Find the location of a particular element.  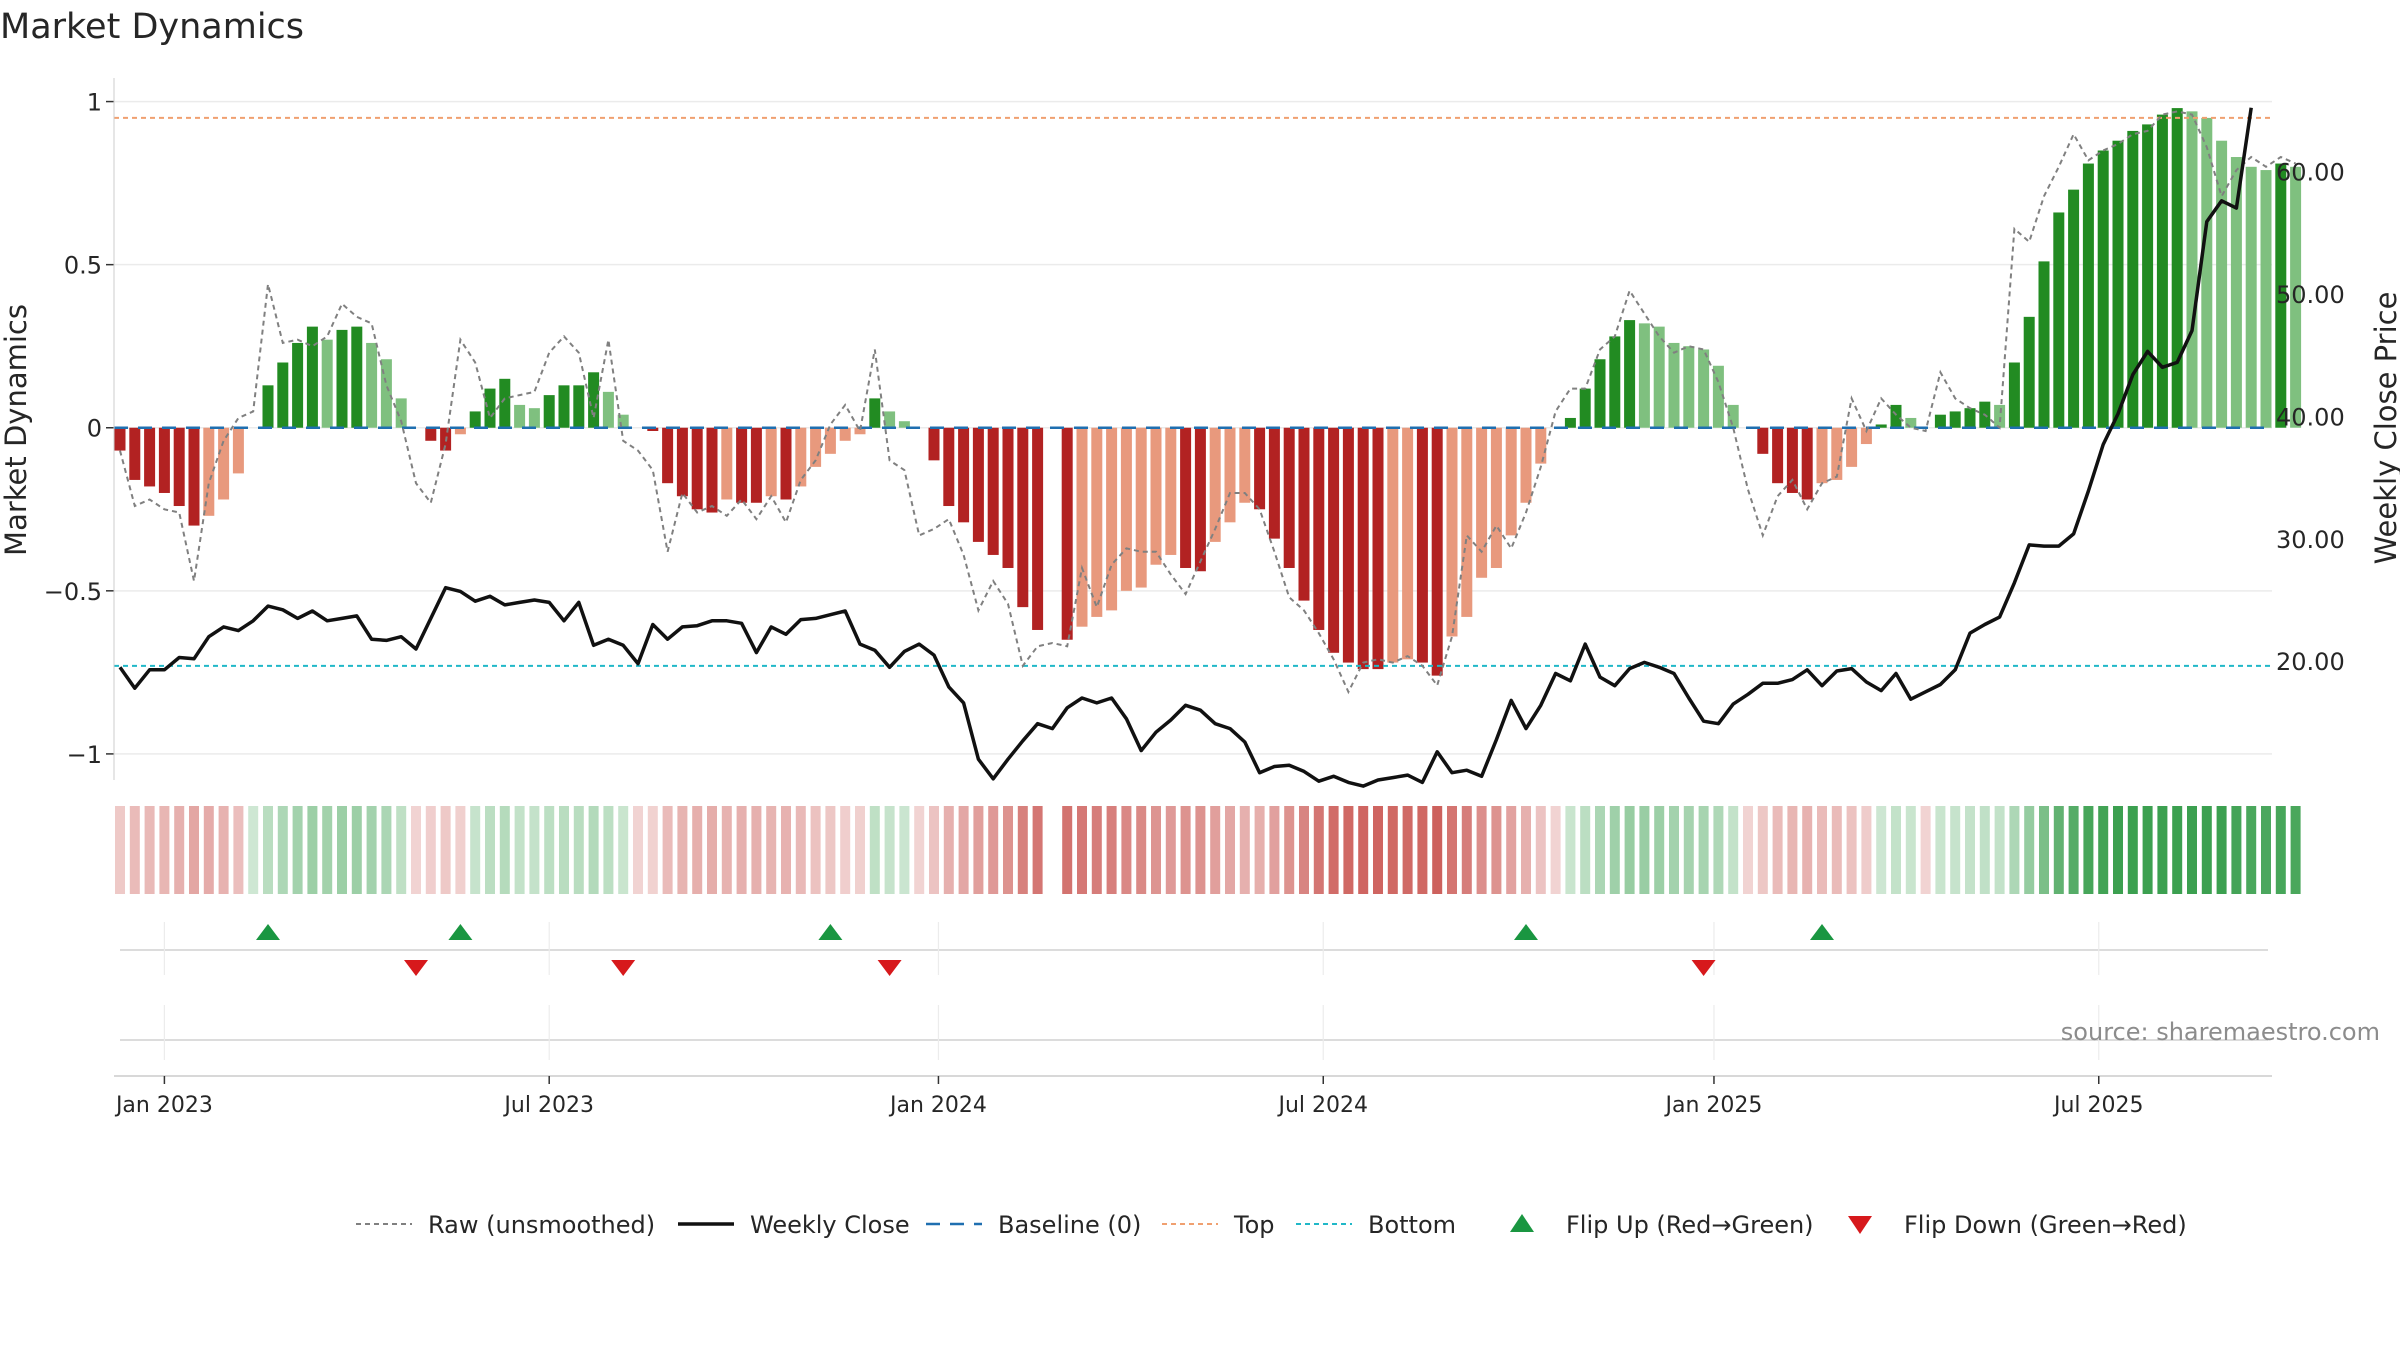

y2-tick-label: 60.00 is located at coordinates (2310, 172).